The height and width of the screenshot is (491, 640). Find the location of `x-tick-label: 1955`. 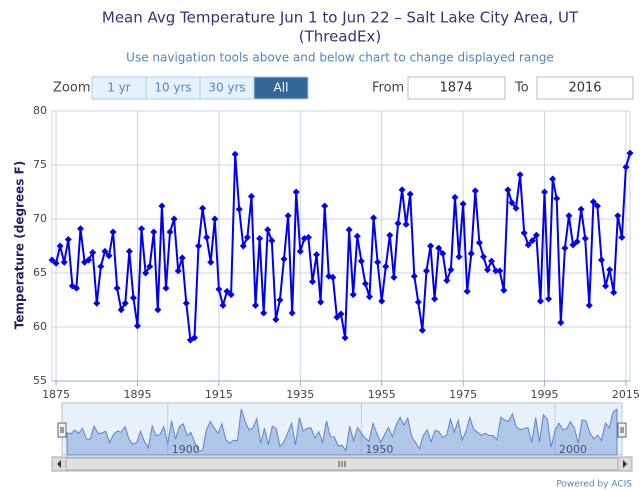

x-tick-label: 1955 is located at coordinates (382, 394).